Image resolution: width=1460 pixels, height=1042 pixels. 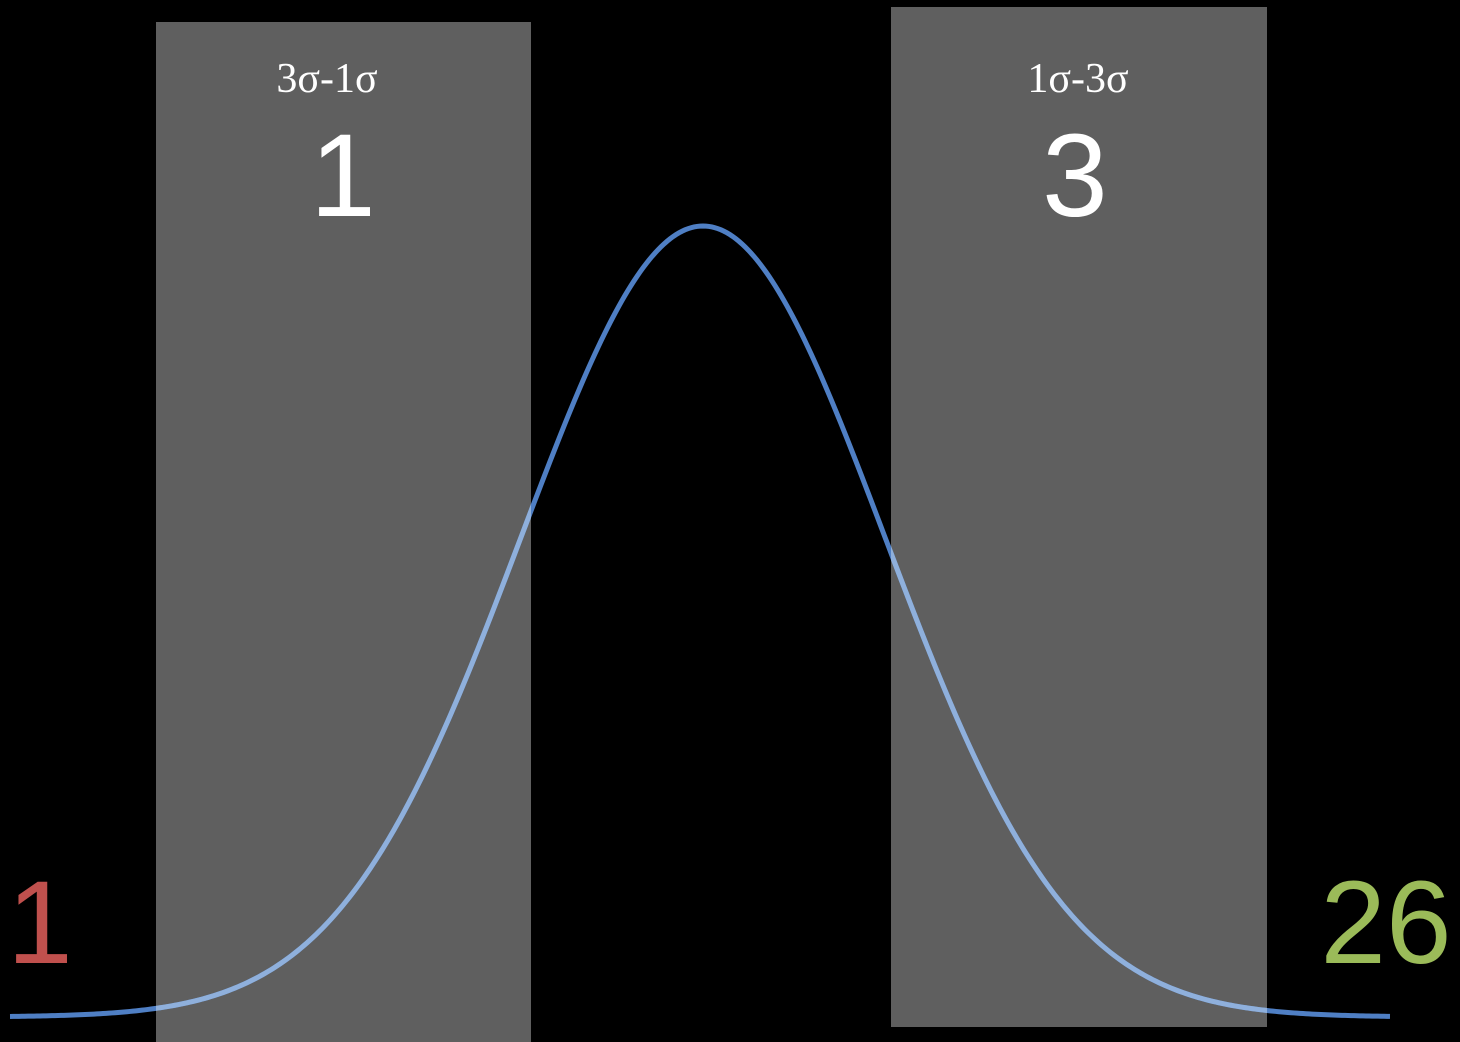 What do you see at coordinates (343, 757) in the screenshot?
I see `bell-curve-left-band-segment` at bounding box center [343, 757].